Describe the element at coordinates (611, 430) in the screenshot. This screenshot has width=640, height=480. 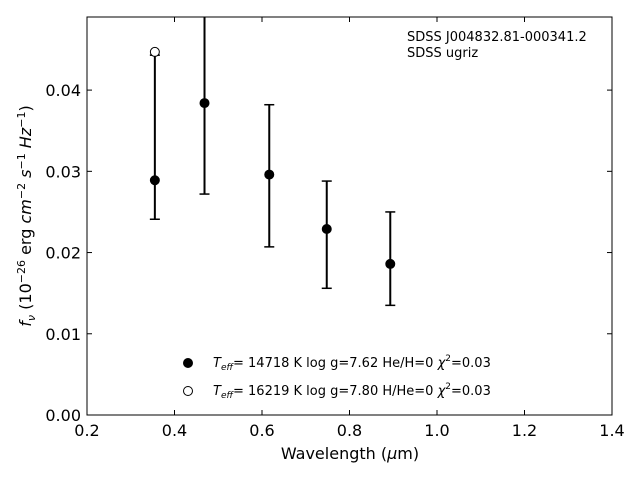
I see `x-tick-label: 1.4` at that location.